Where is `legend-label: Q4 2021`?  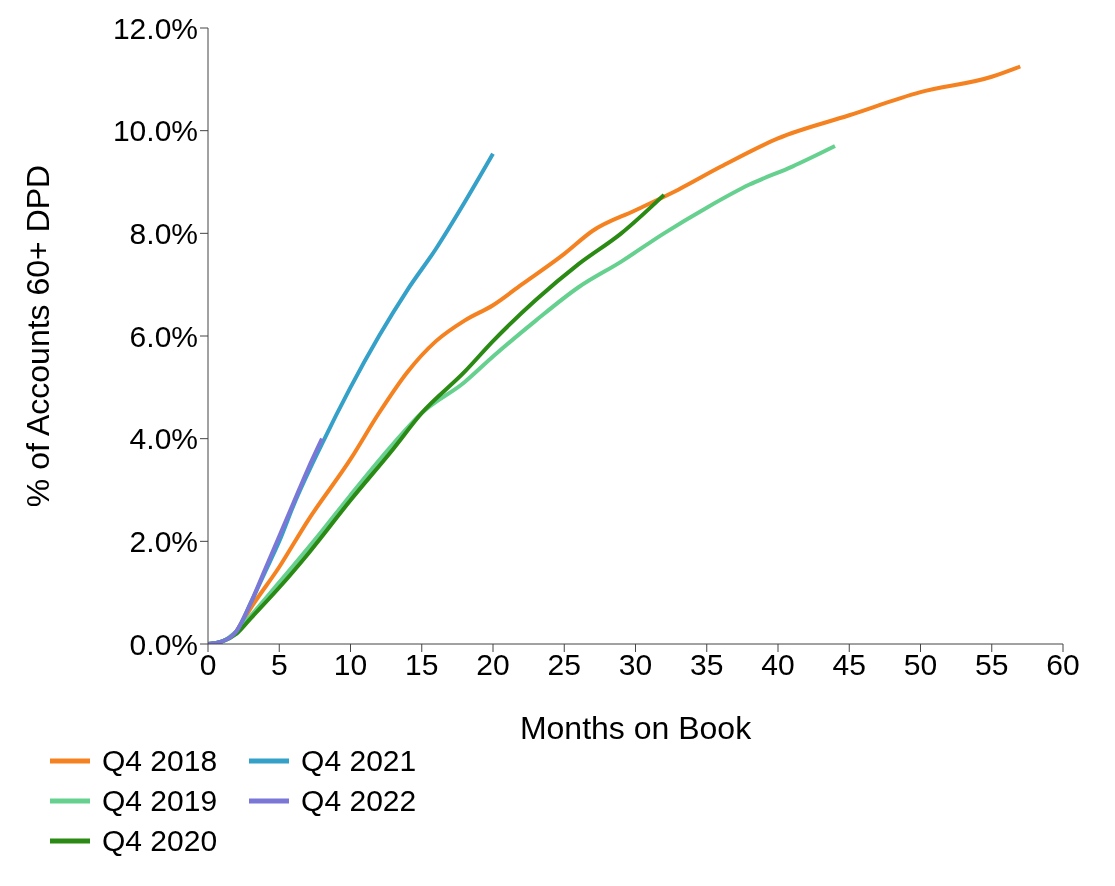 legend-label: Q4 2021 is located at coordinates (359, 761).